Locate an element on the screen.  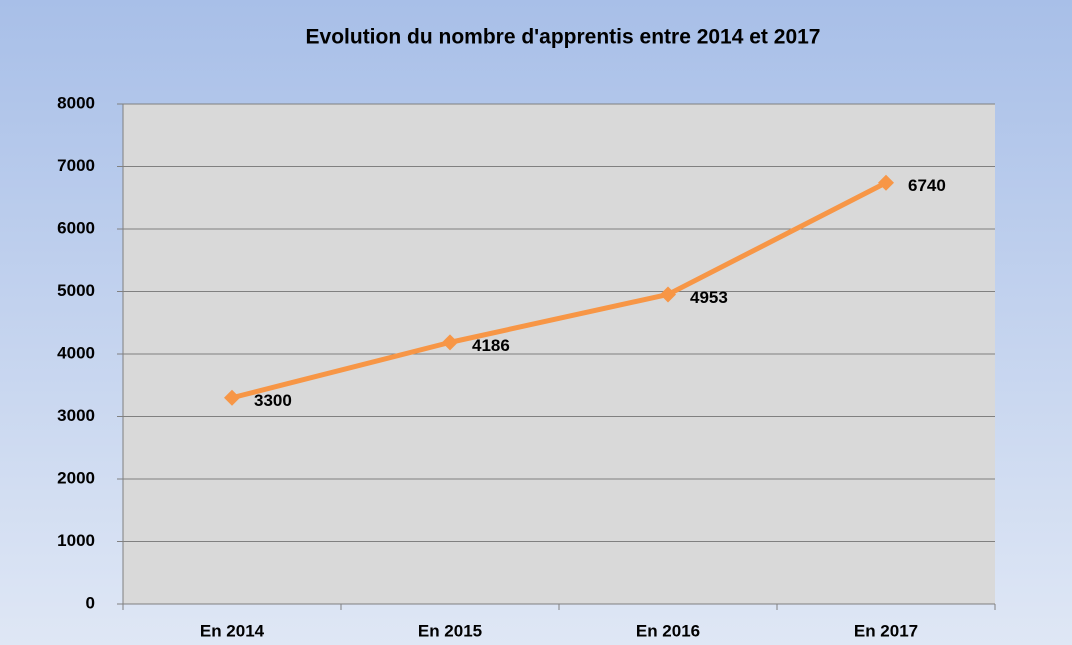
x-tick-label: En 2015 is located at coordinates (450, 630).